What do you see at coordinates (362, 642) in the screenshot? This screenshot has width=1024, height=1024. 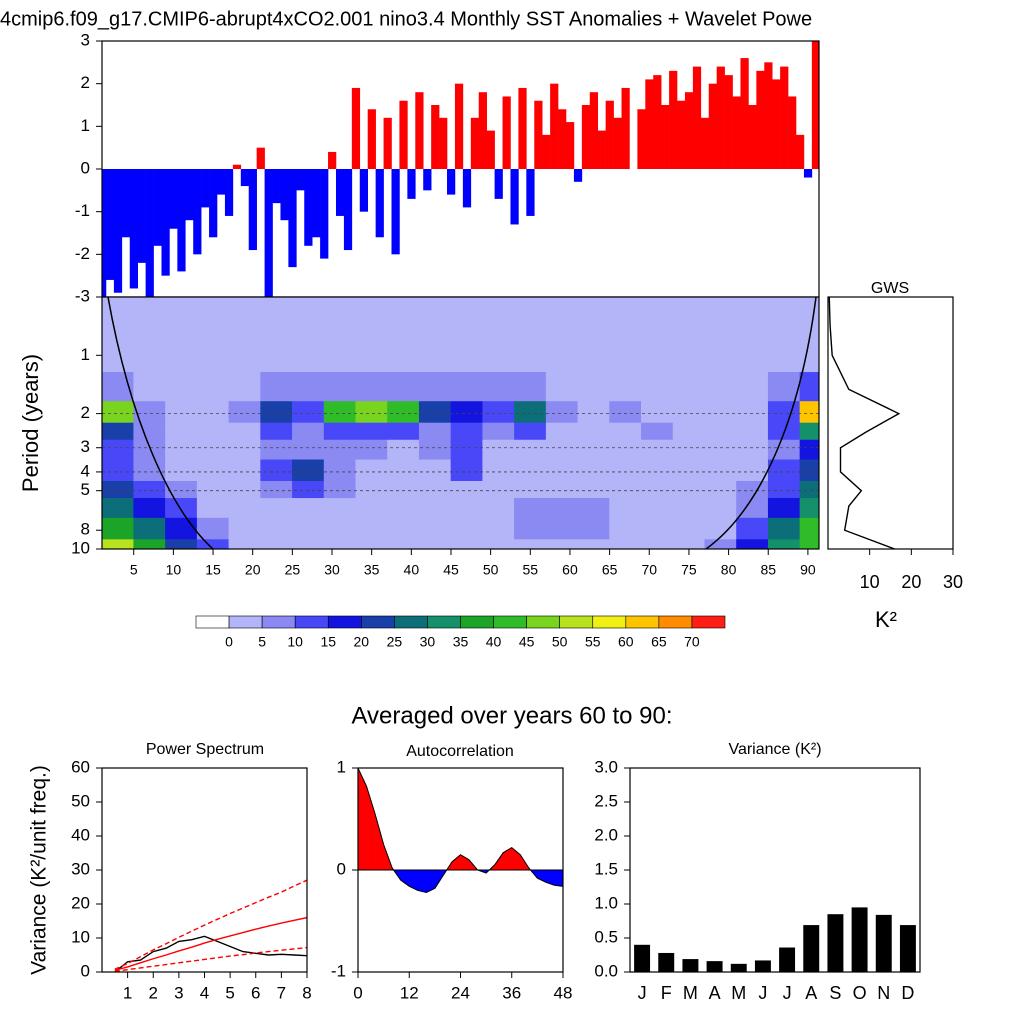 I see `colorbar-label: 20` at bounding box center [362, 642].